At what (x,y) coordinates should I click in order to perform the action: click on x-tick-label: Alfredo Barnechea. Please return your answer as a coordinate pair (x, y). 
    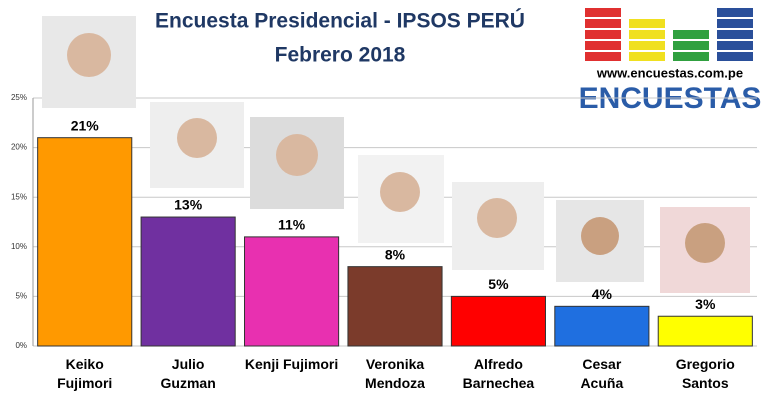
    Looking at the image, I should click on (498, 373).